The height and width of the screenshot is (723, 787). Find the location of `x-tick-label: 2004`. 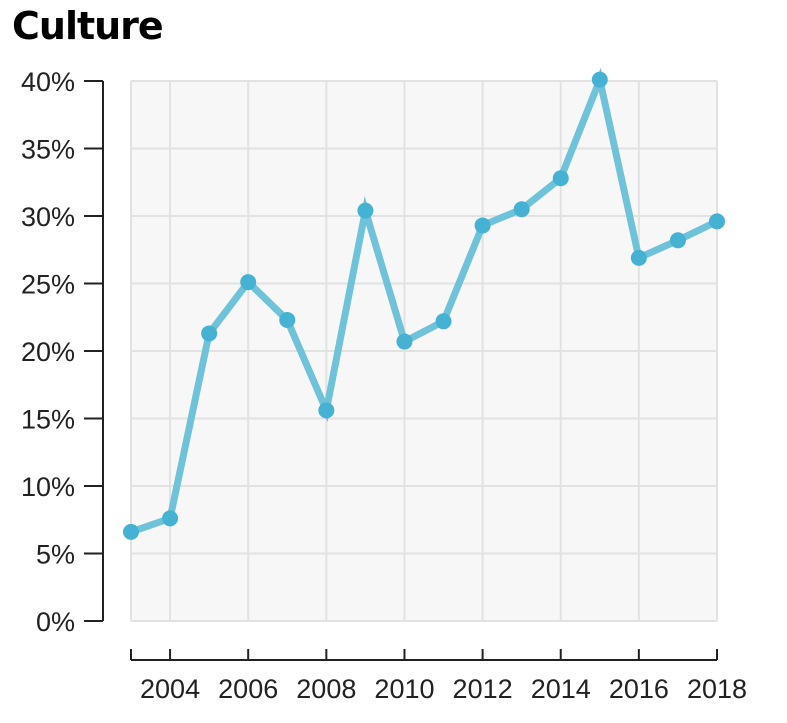

x-tick-label: 2004 is located at coordinates (170, 689).